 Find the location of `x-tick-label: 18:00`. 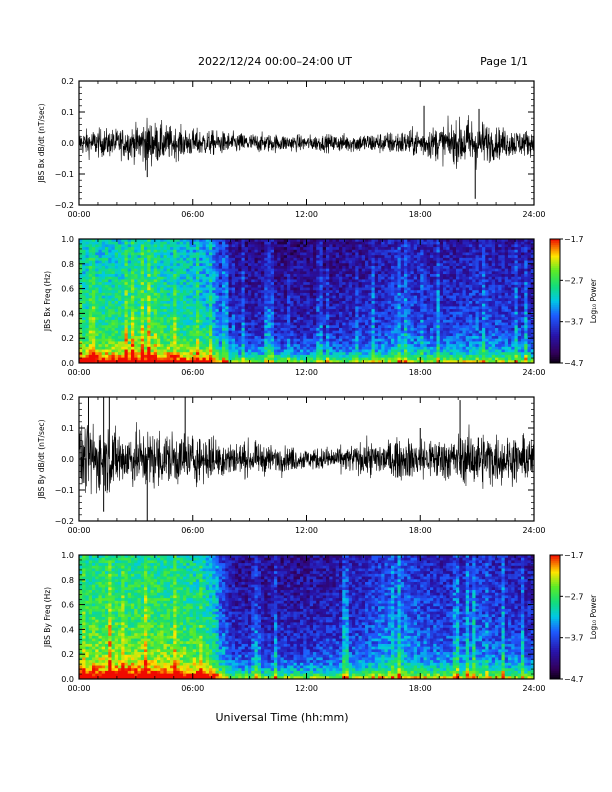

x-tick-label: 18:00 is located at coordinates (420, 214).